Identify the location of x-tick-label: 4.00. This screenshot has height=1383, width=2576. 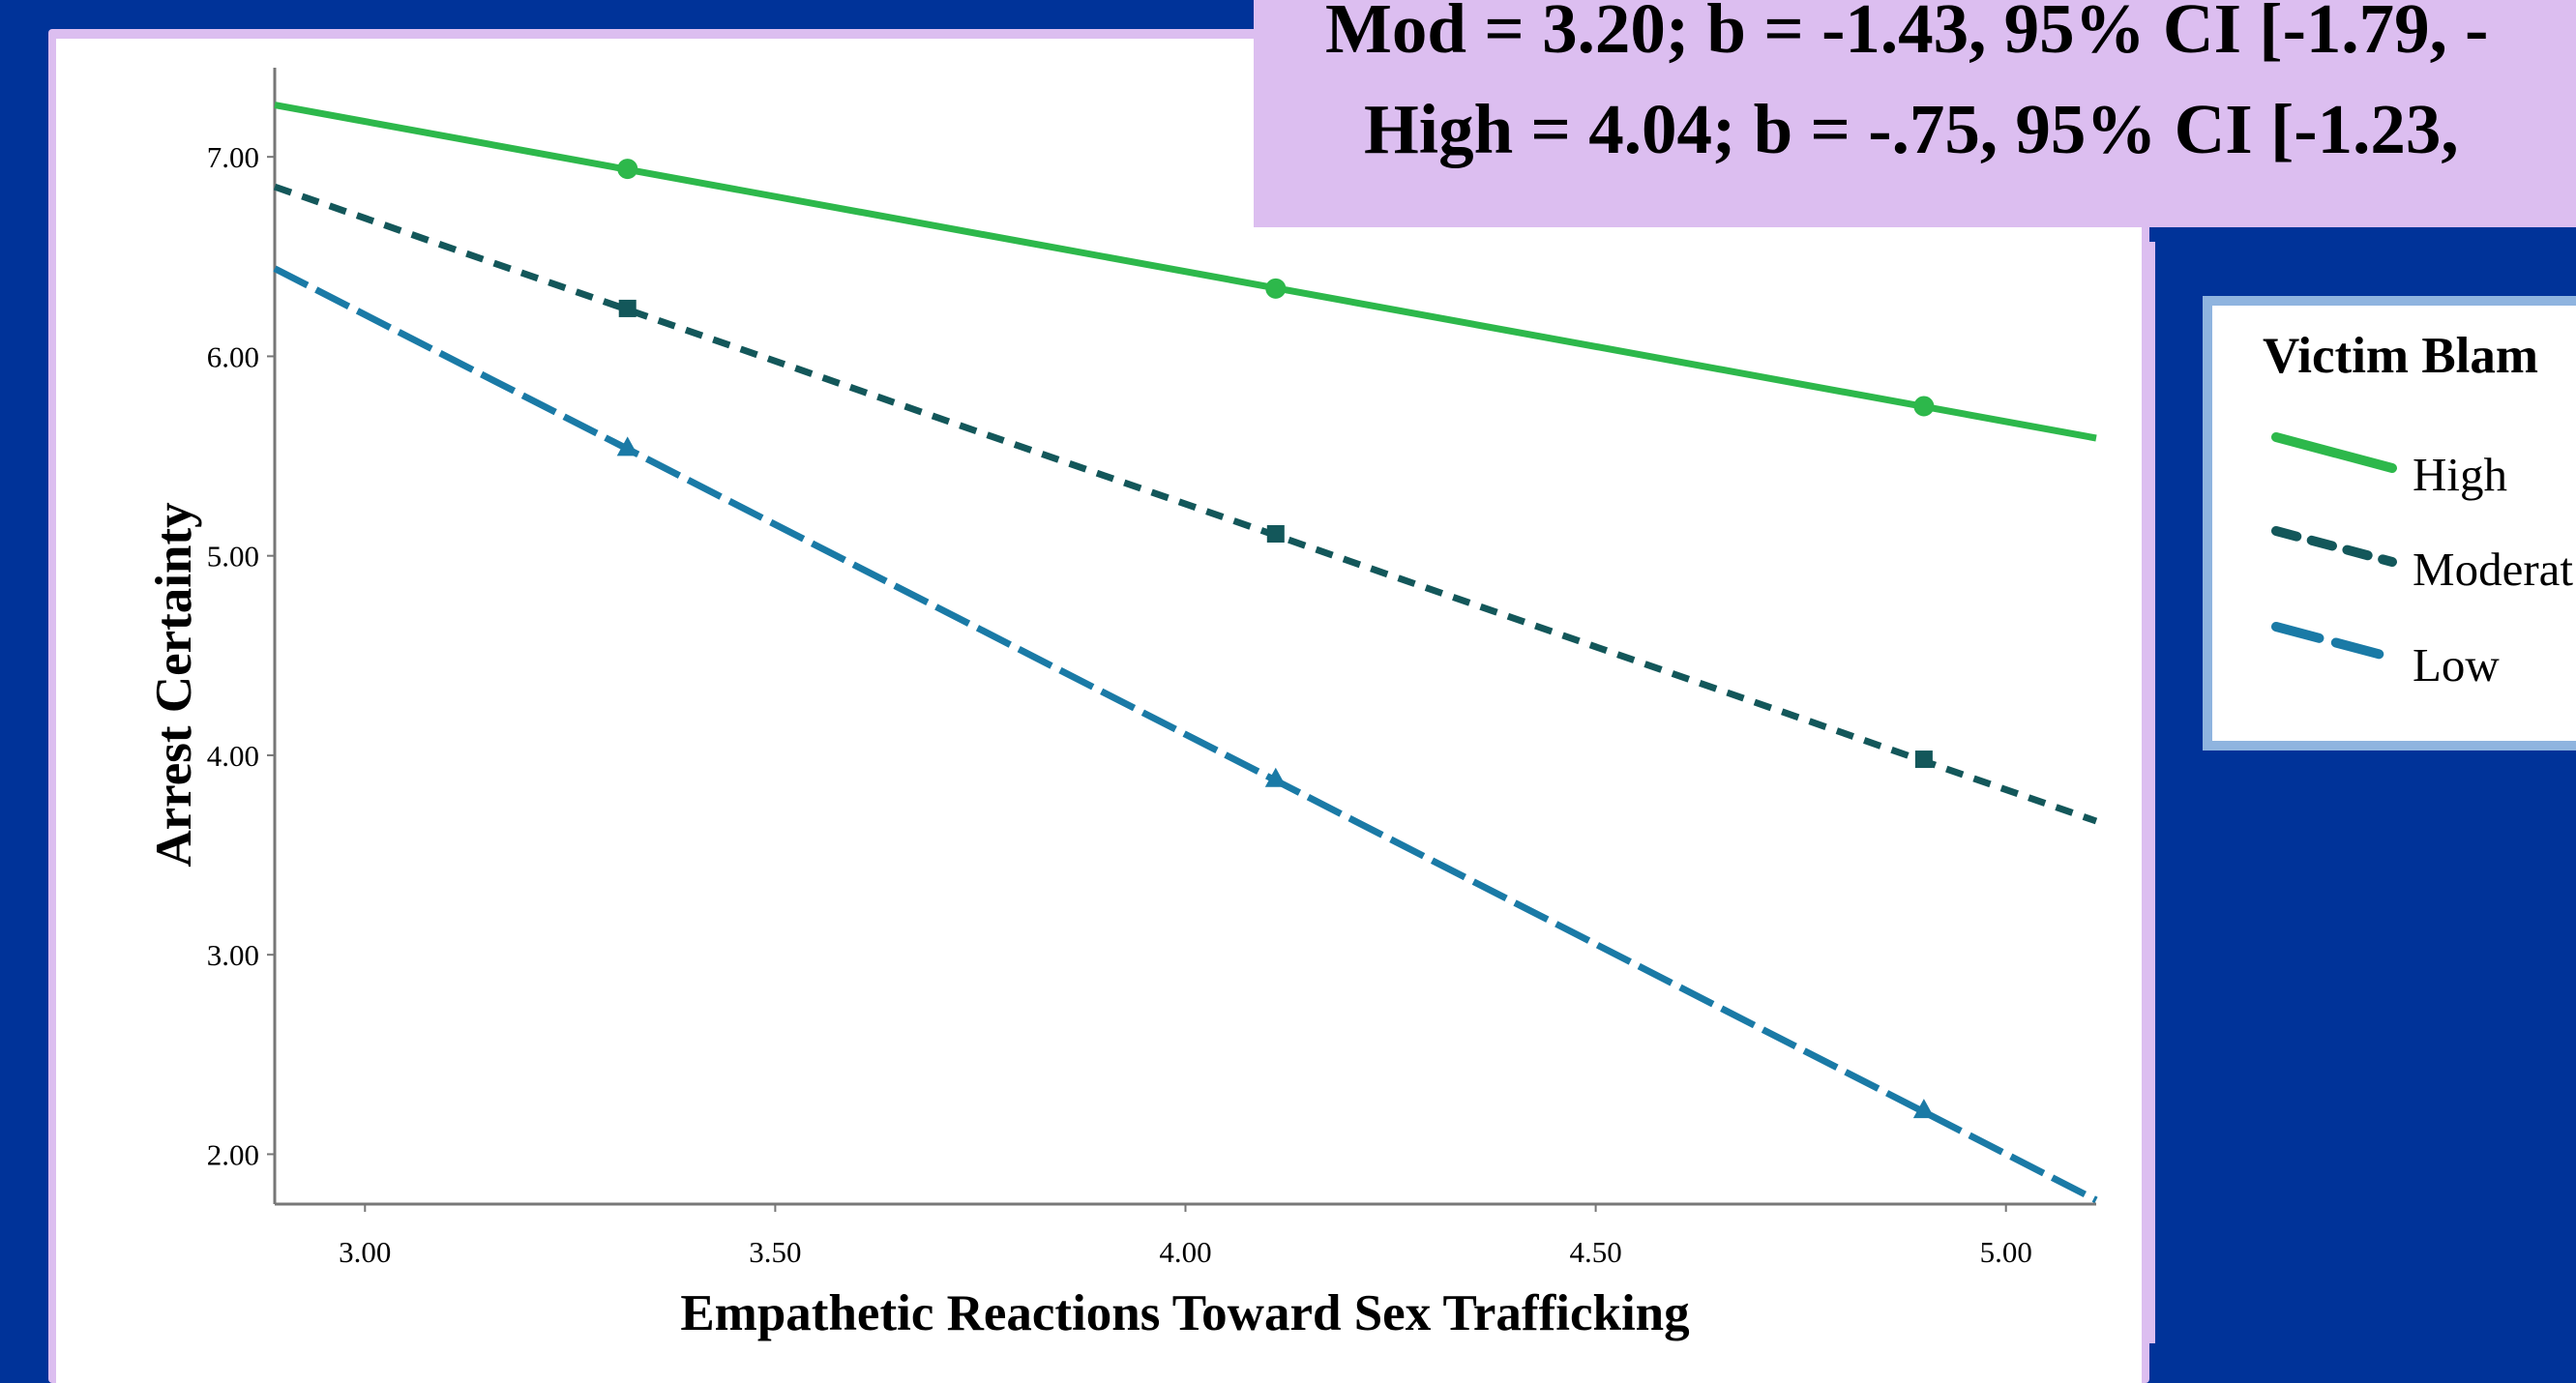
(1185, 1252).